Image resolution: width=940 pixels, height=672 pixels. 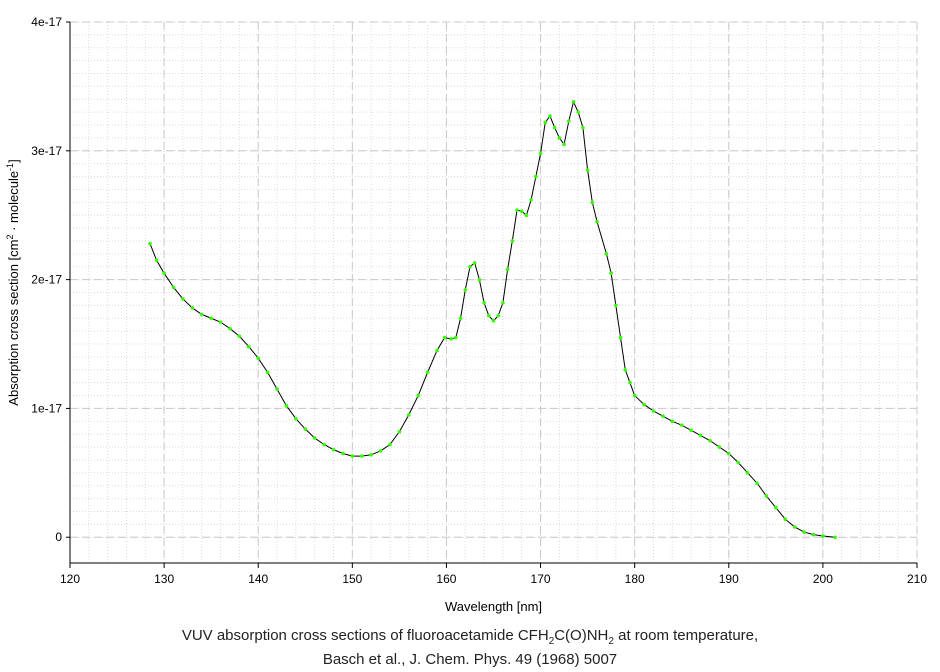 I want to click on x-tick-label: 180, so click(x=635, y=579).